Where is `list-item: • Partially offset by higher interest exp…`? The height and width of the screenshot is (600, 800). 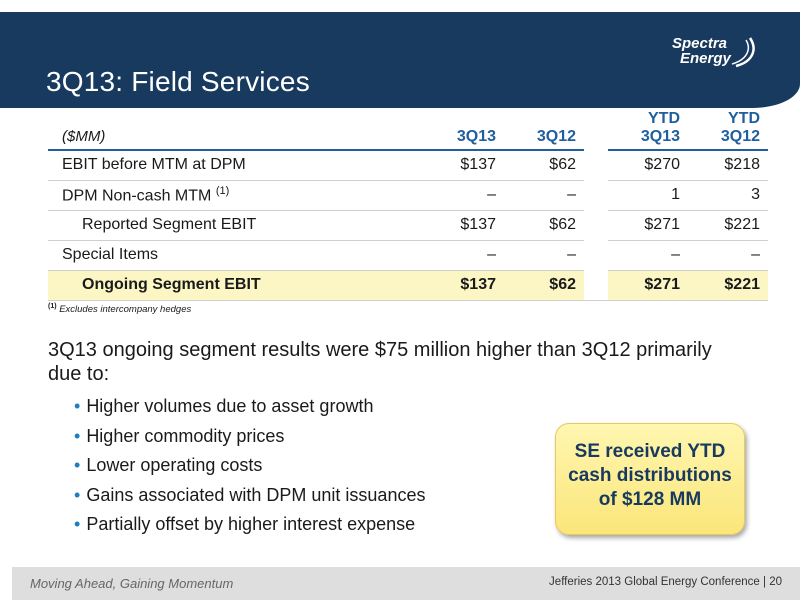 list-item: • Partially offset by higher interest exp… is located at coordinates (249, 525).